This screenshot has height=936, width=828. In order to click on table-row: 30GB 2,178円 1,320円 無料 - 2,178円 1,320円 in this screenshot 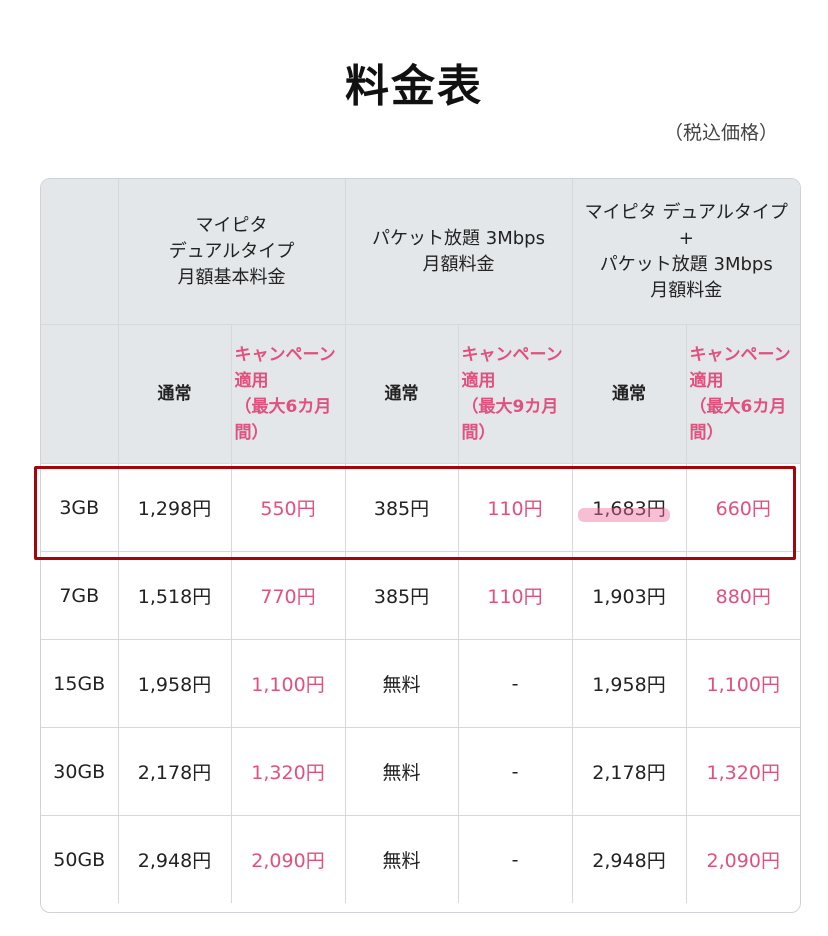, I will do `click(420, 771)`.